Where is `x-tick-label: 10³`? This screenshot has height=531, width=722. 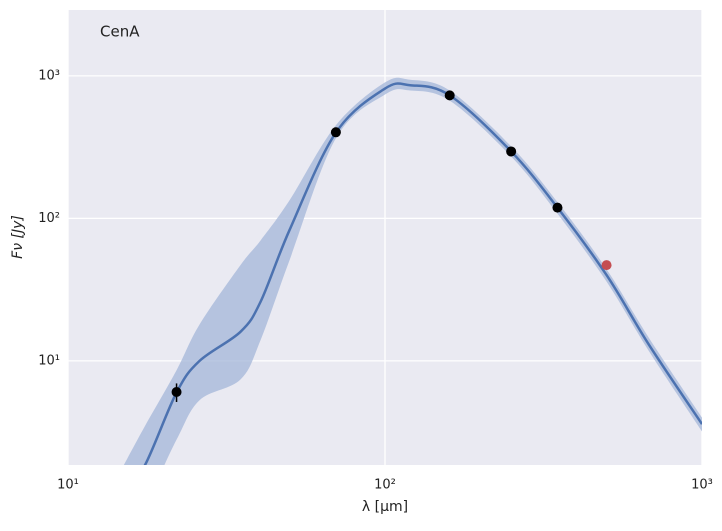 x-tick-label: 10³ is located at coordinates (702, 485).